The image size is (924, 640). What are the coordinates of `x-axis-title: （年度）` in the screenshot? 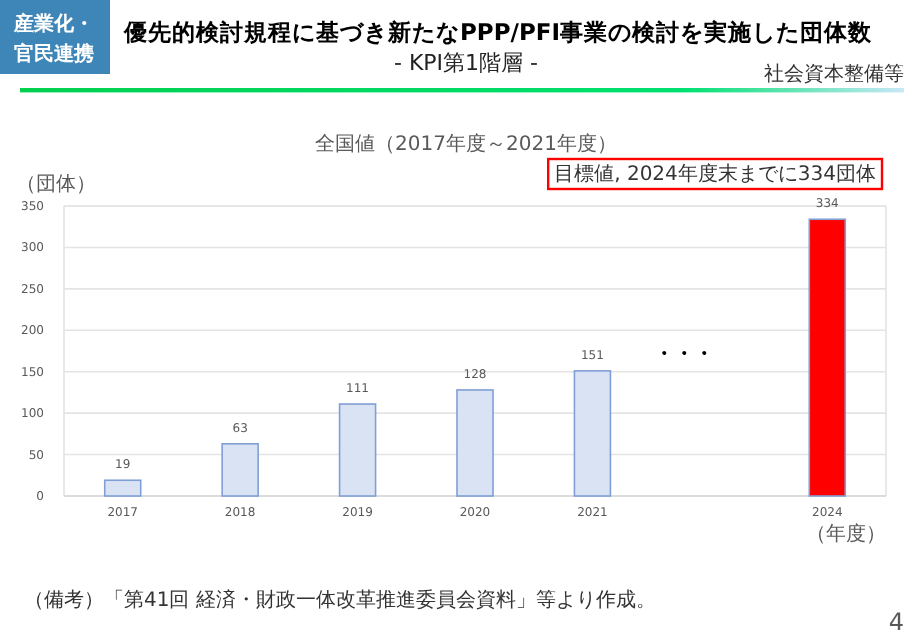 It's located at (846, 534).